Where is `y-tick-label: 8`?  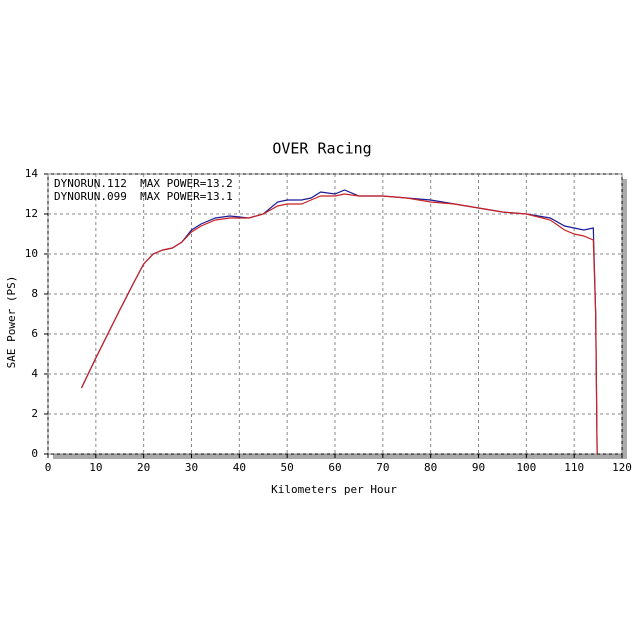
y-tick-label: 8 is located at coordinates (34, 293).